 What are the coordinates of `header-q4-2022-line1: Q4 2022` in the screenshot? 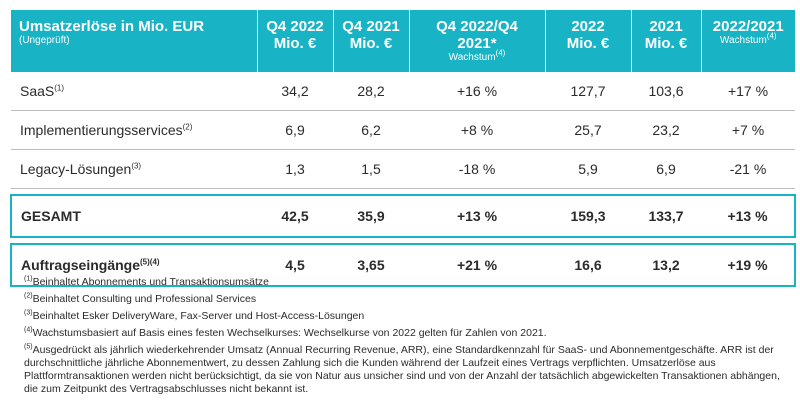 It's located at (295, 26).